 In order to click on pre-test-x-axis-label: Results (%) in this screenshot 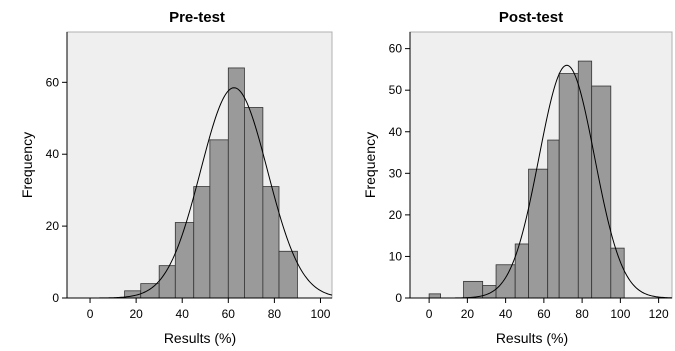, I will do `click(200, 338)`.